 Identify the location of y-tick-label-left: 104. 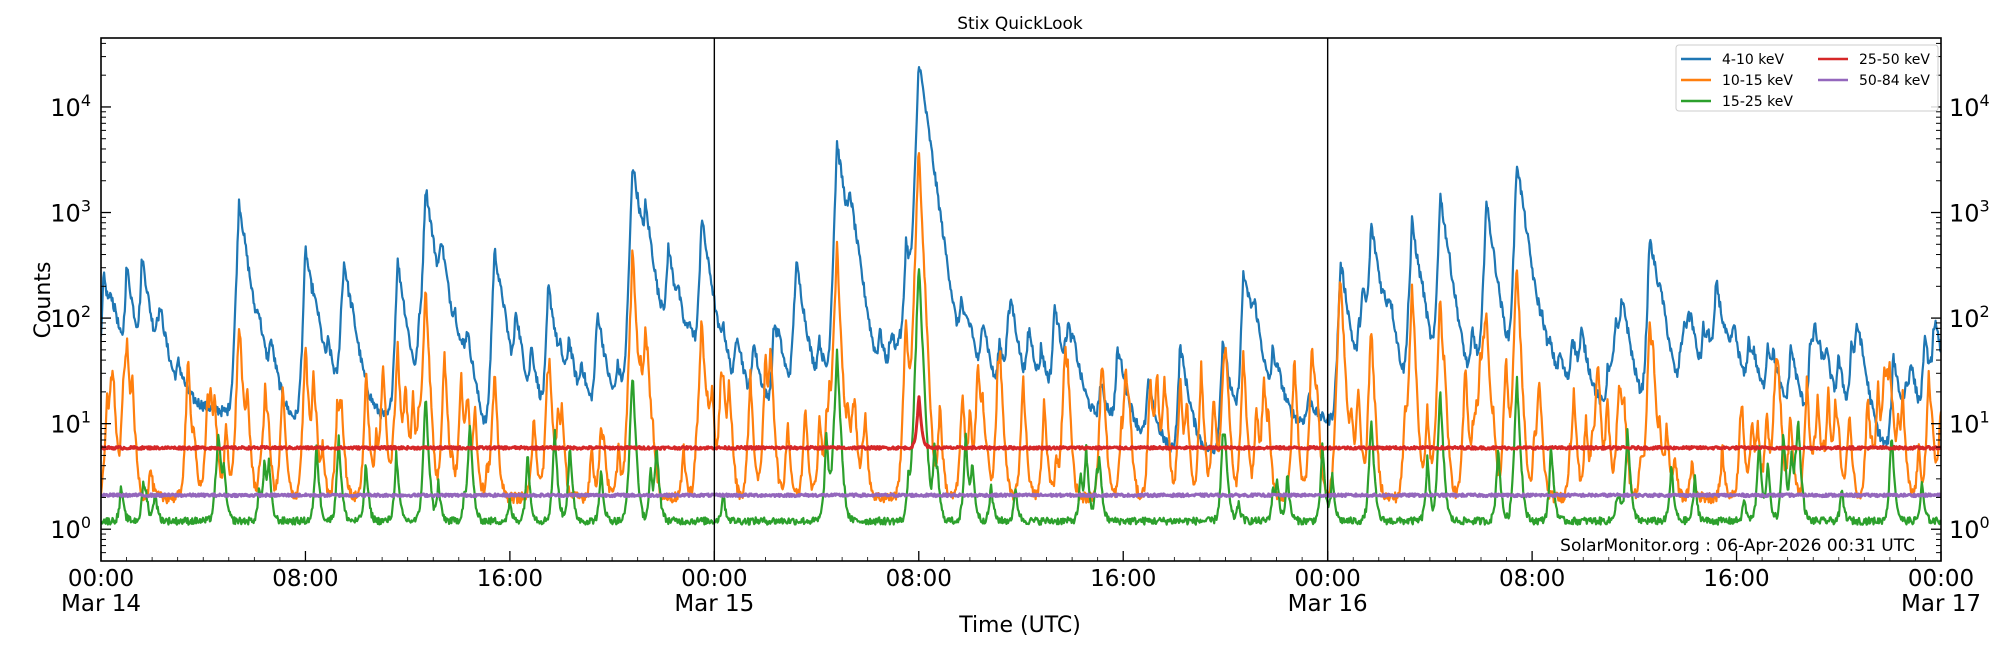
(70, 106).